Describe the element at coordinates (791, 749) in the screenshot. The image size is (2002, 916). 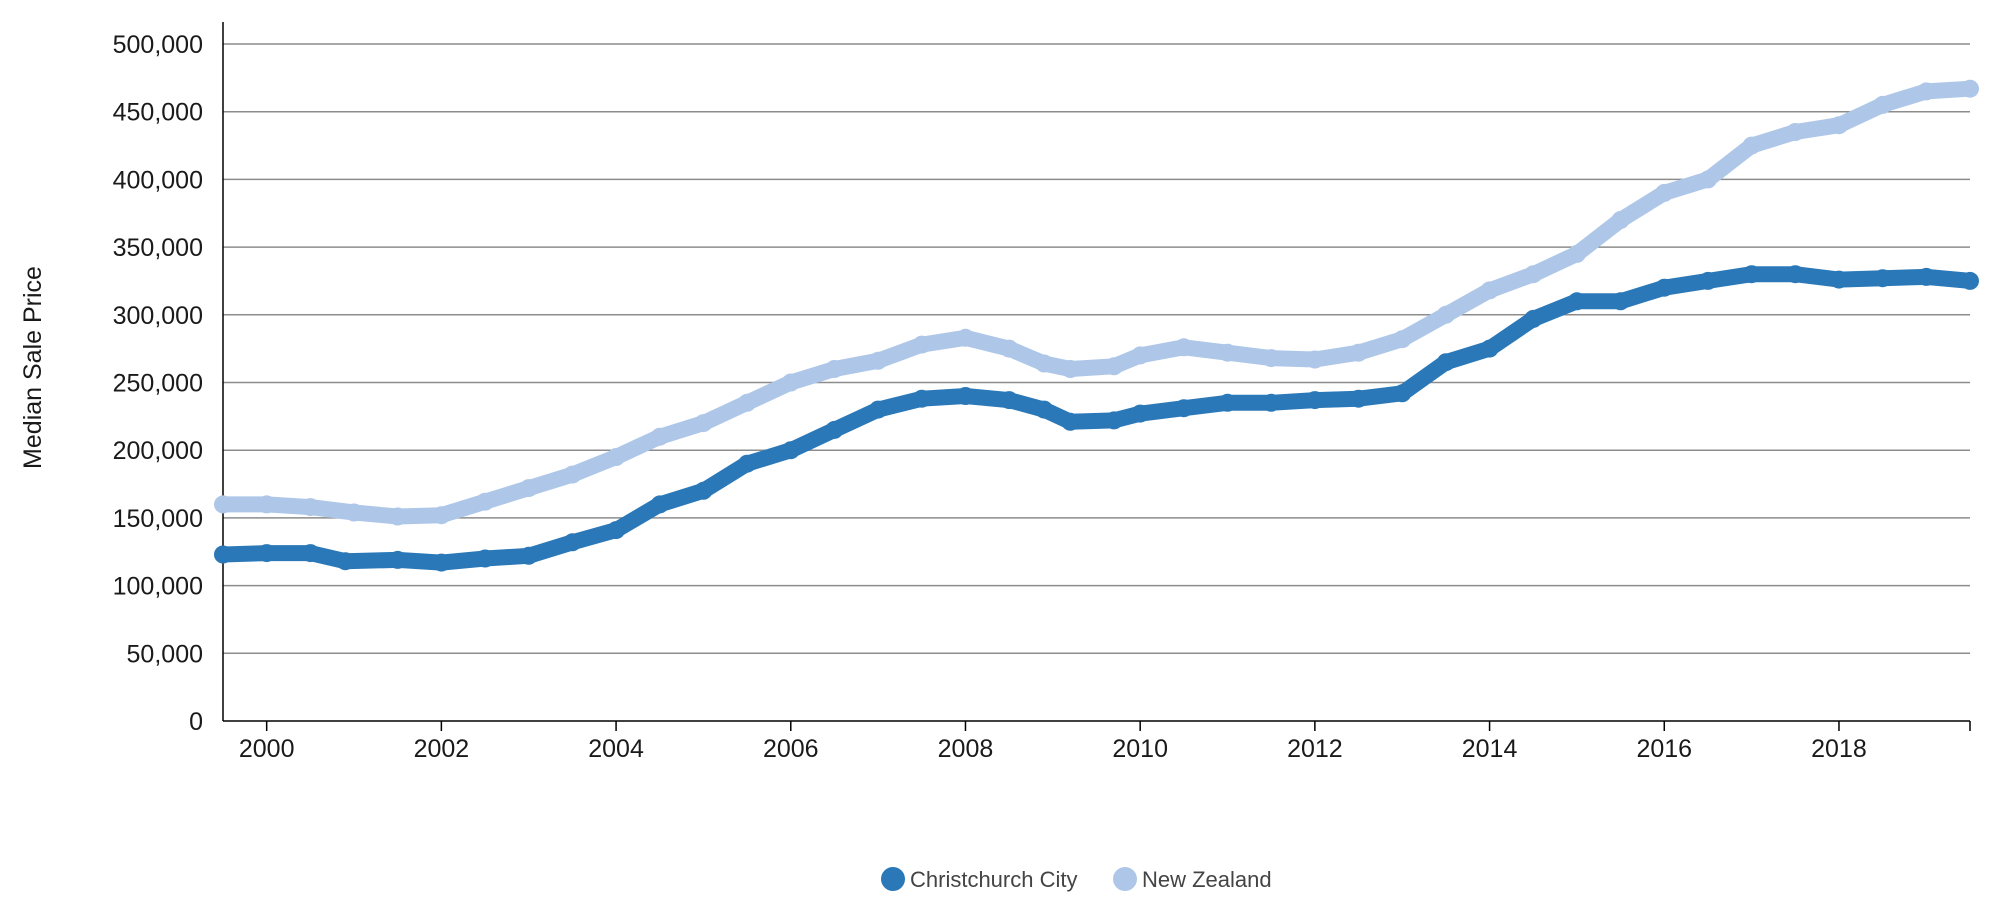
I see `x-tick-label: 2006` at that location.